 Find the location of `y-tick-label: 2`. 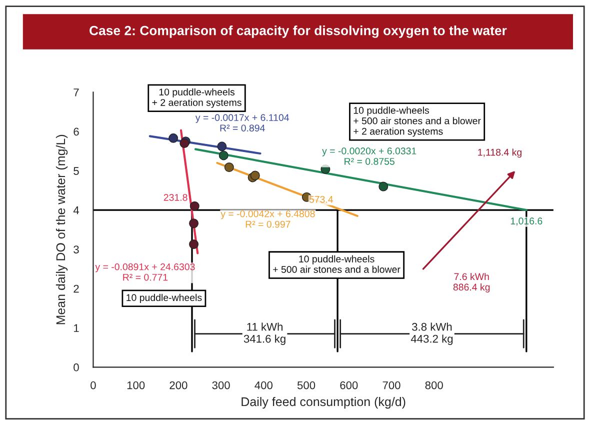

y-tick-label: 2 is located at coordinates (76, 288).